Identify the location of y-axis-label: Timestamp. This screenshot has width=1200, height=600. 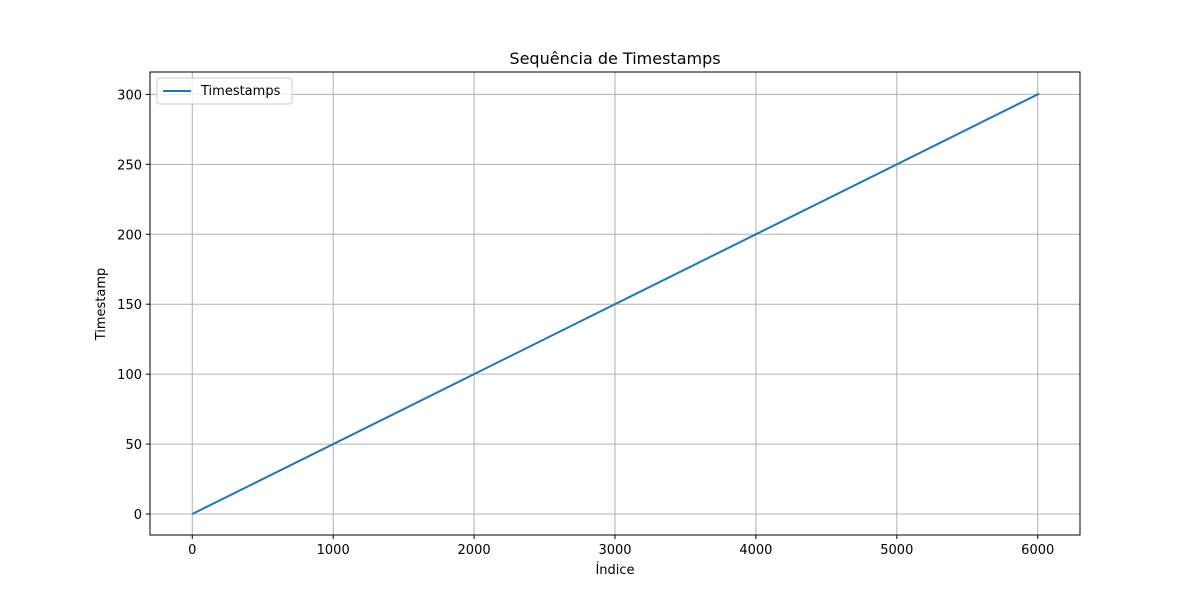
(101, 305).